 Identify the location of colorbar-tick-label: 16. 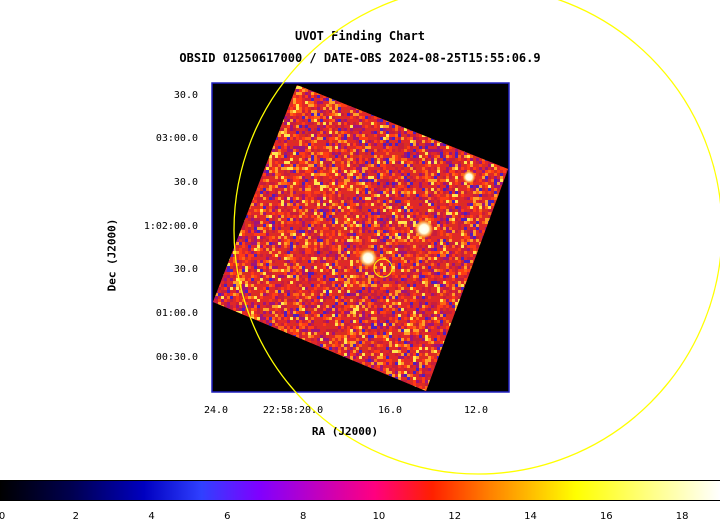
(606, 516).